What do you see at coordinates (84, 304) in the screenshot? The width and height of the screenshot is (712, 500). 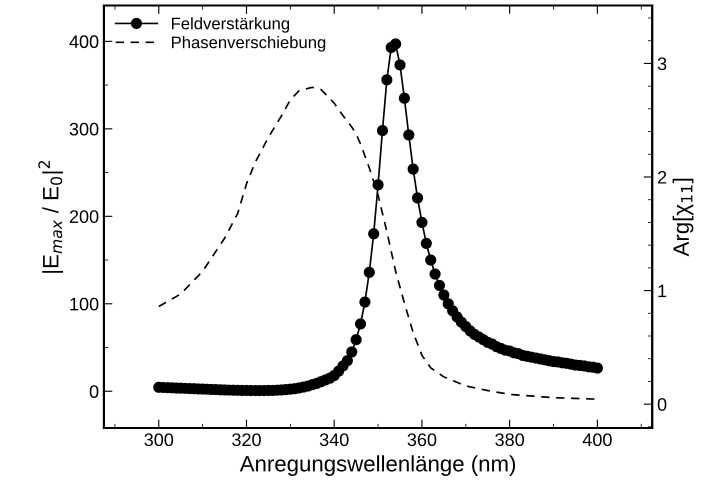 I see `y-tick-label: 100` at bounding box center [84, 304].